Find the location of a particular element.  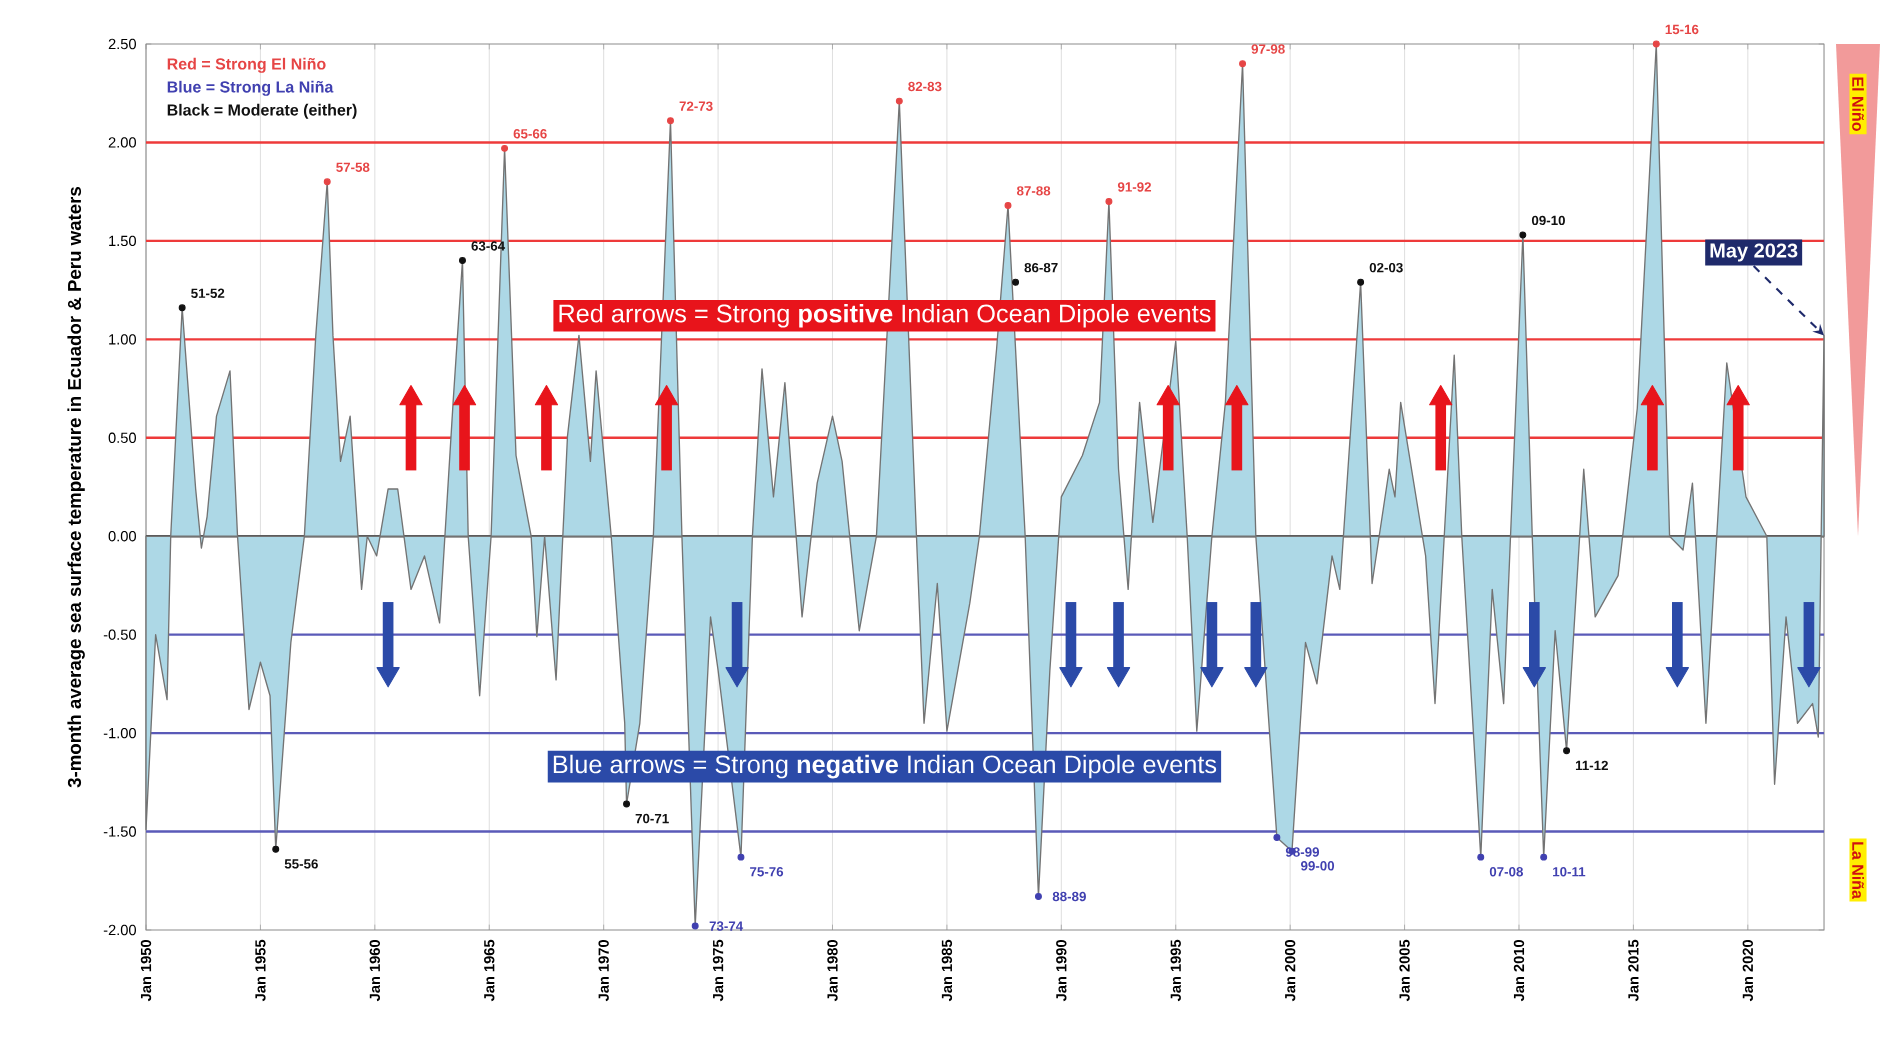

text: Red arrows = Strong positive Indian Ocean Dipole events is located at coordinates (885, 315).